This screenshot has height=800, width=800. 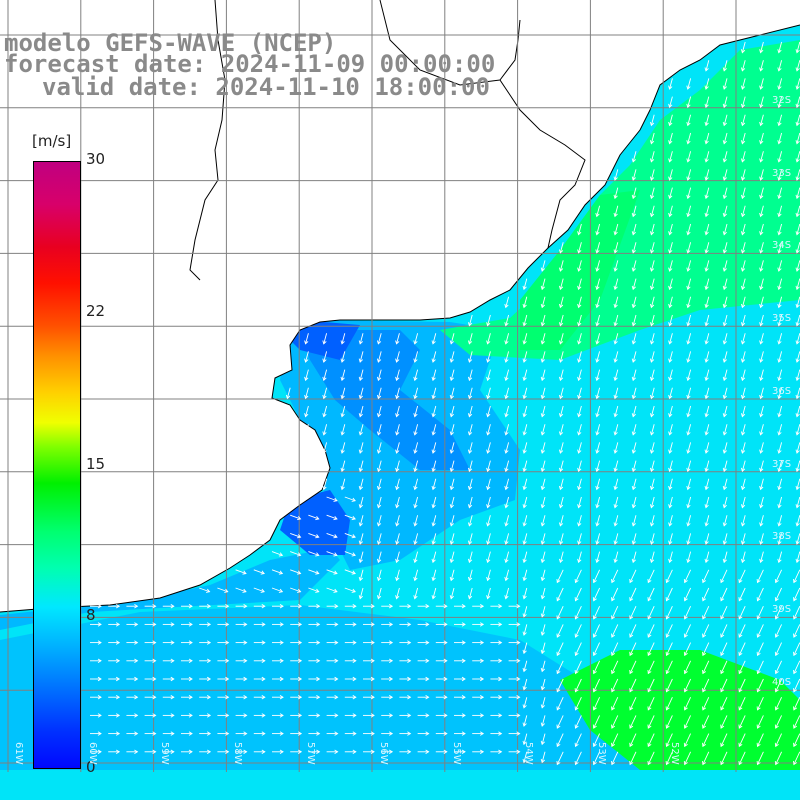 I want to click on lat-label: 34S, so click(x=782, y=245).